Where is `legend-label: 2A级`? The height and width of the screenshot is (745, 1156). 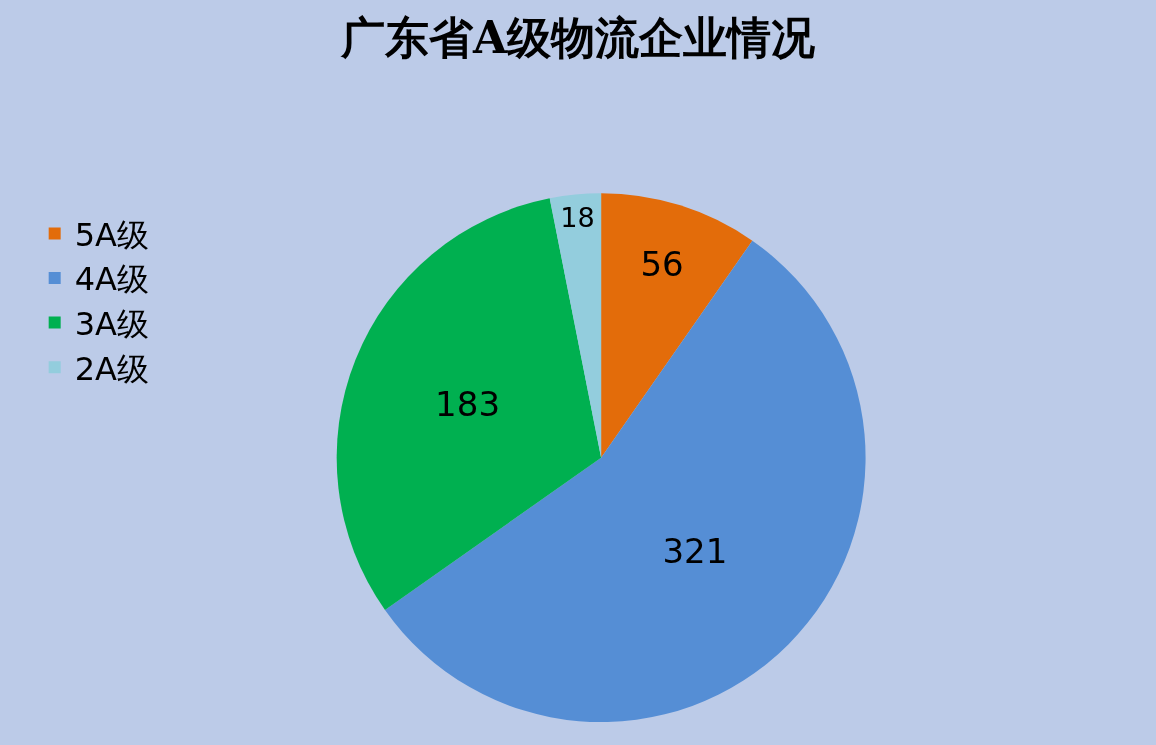 legend-label: 2A级 is located at coordinates (111, 368).